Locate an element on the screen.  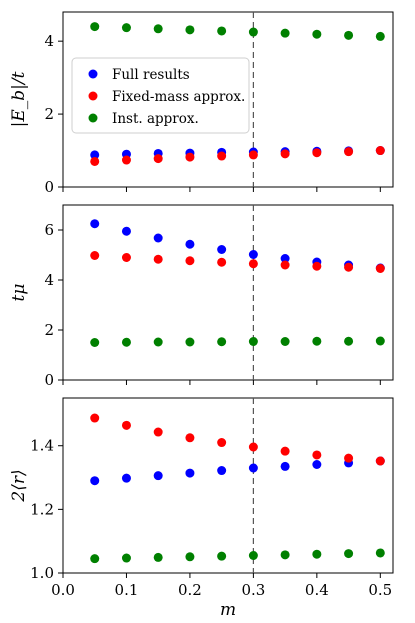
panel-3-x-ticks: 0.0 0.1 0.2 0.3 0.4 0.5 is located at coordinates (221, 590).